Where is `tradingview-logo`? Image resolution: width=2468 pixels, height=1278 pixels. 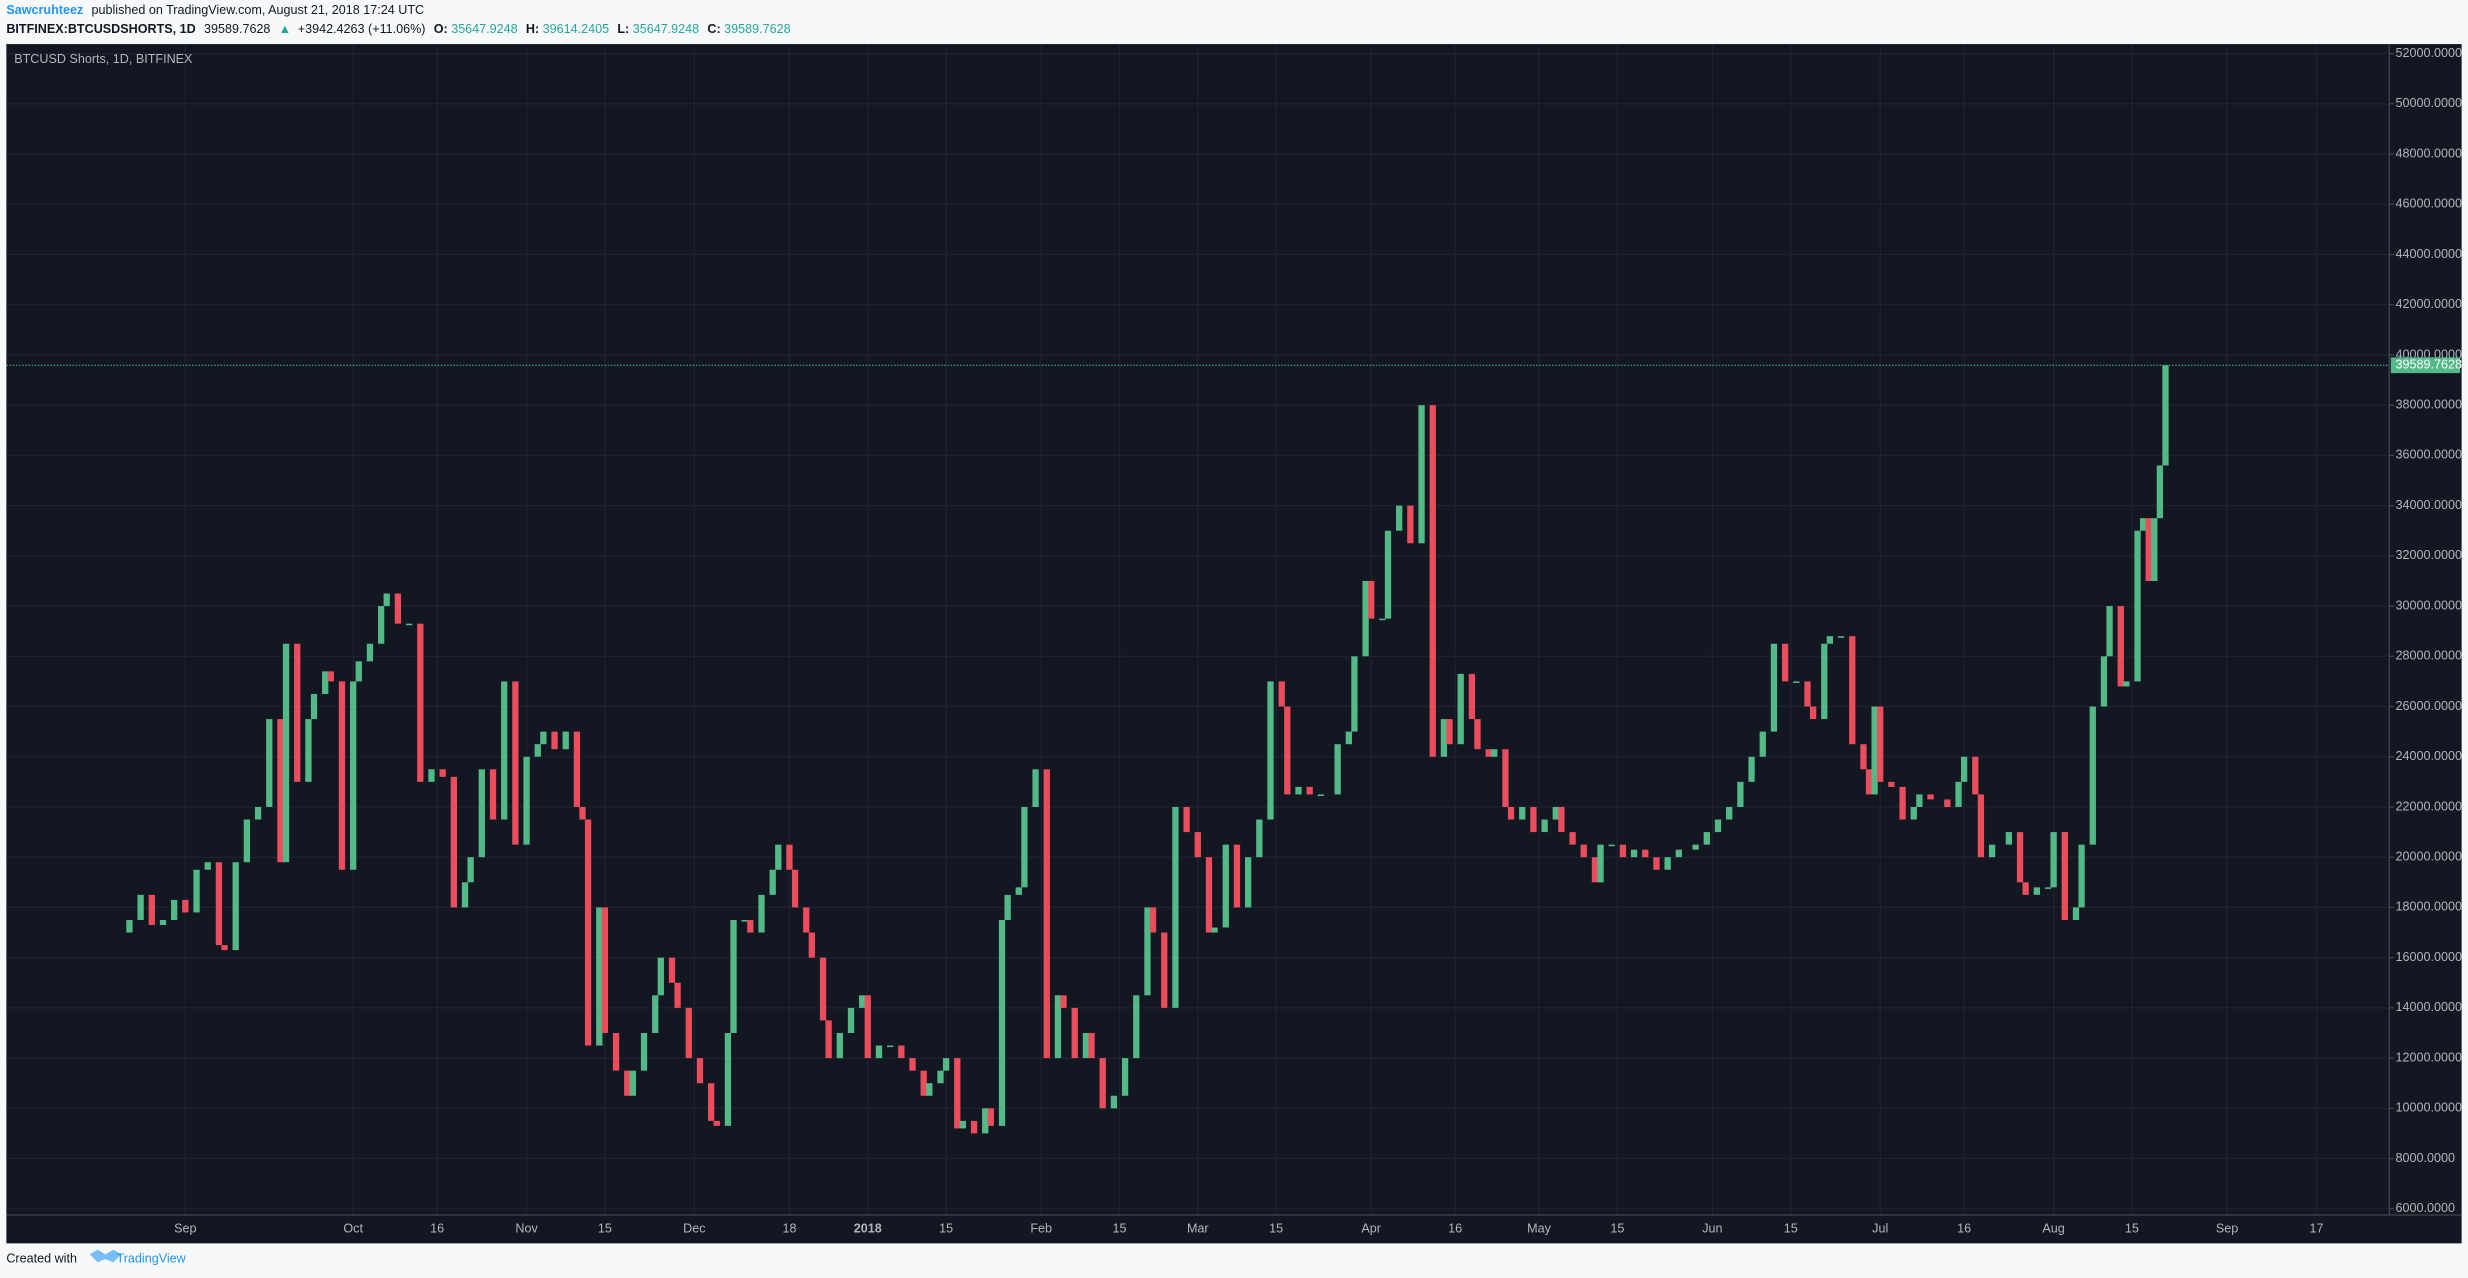
tradingview-logo is located at coordinates (105, 1256).